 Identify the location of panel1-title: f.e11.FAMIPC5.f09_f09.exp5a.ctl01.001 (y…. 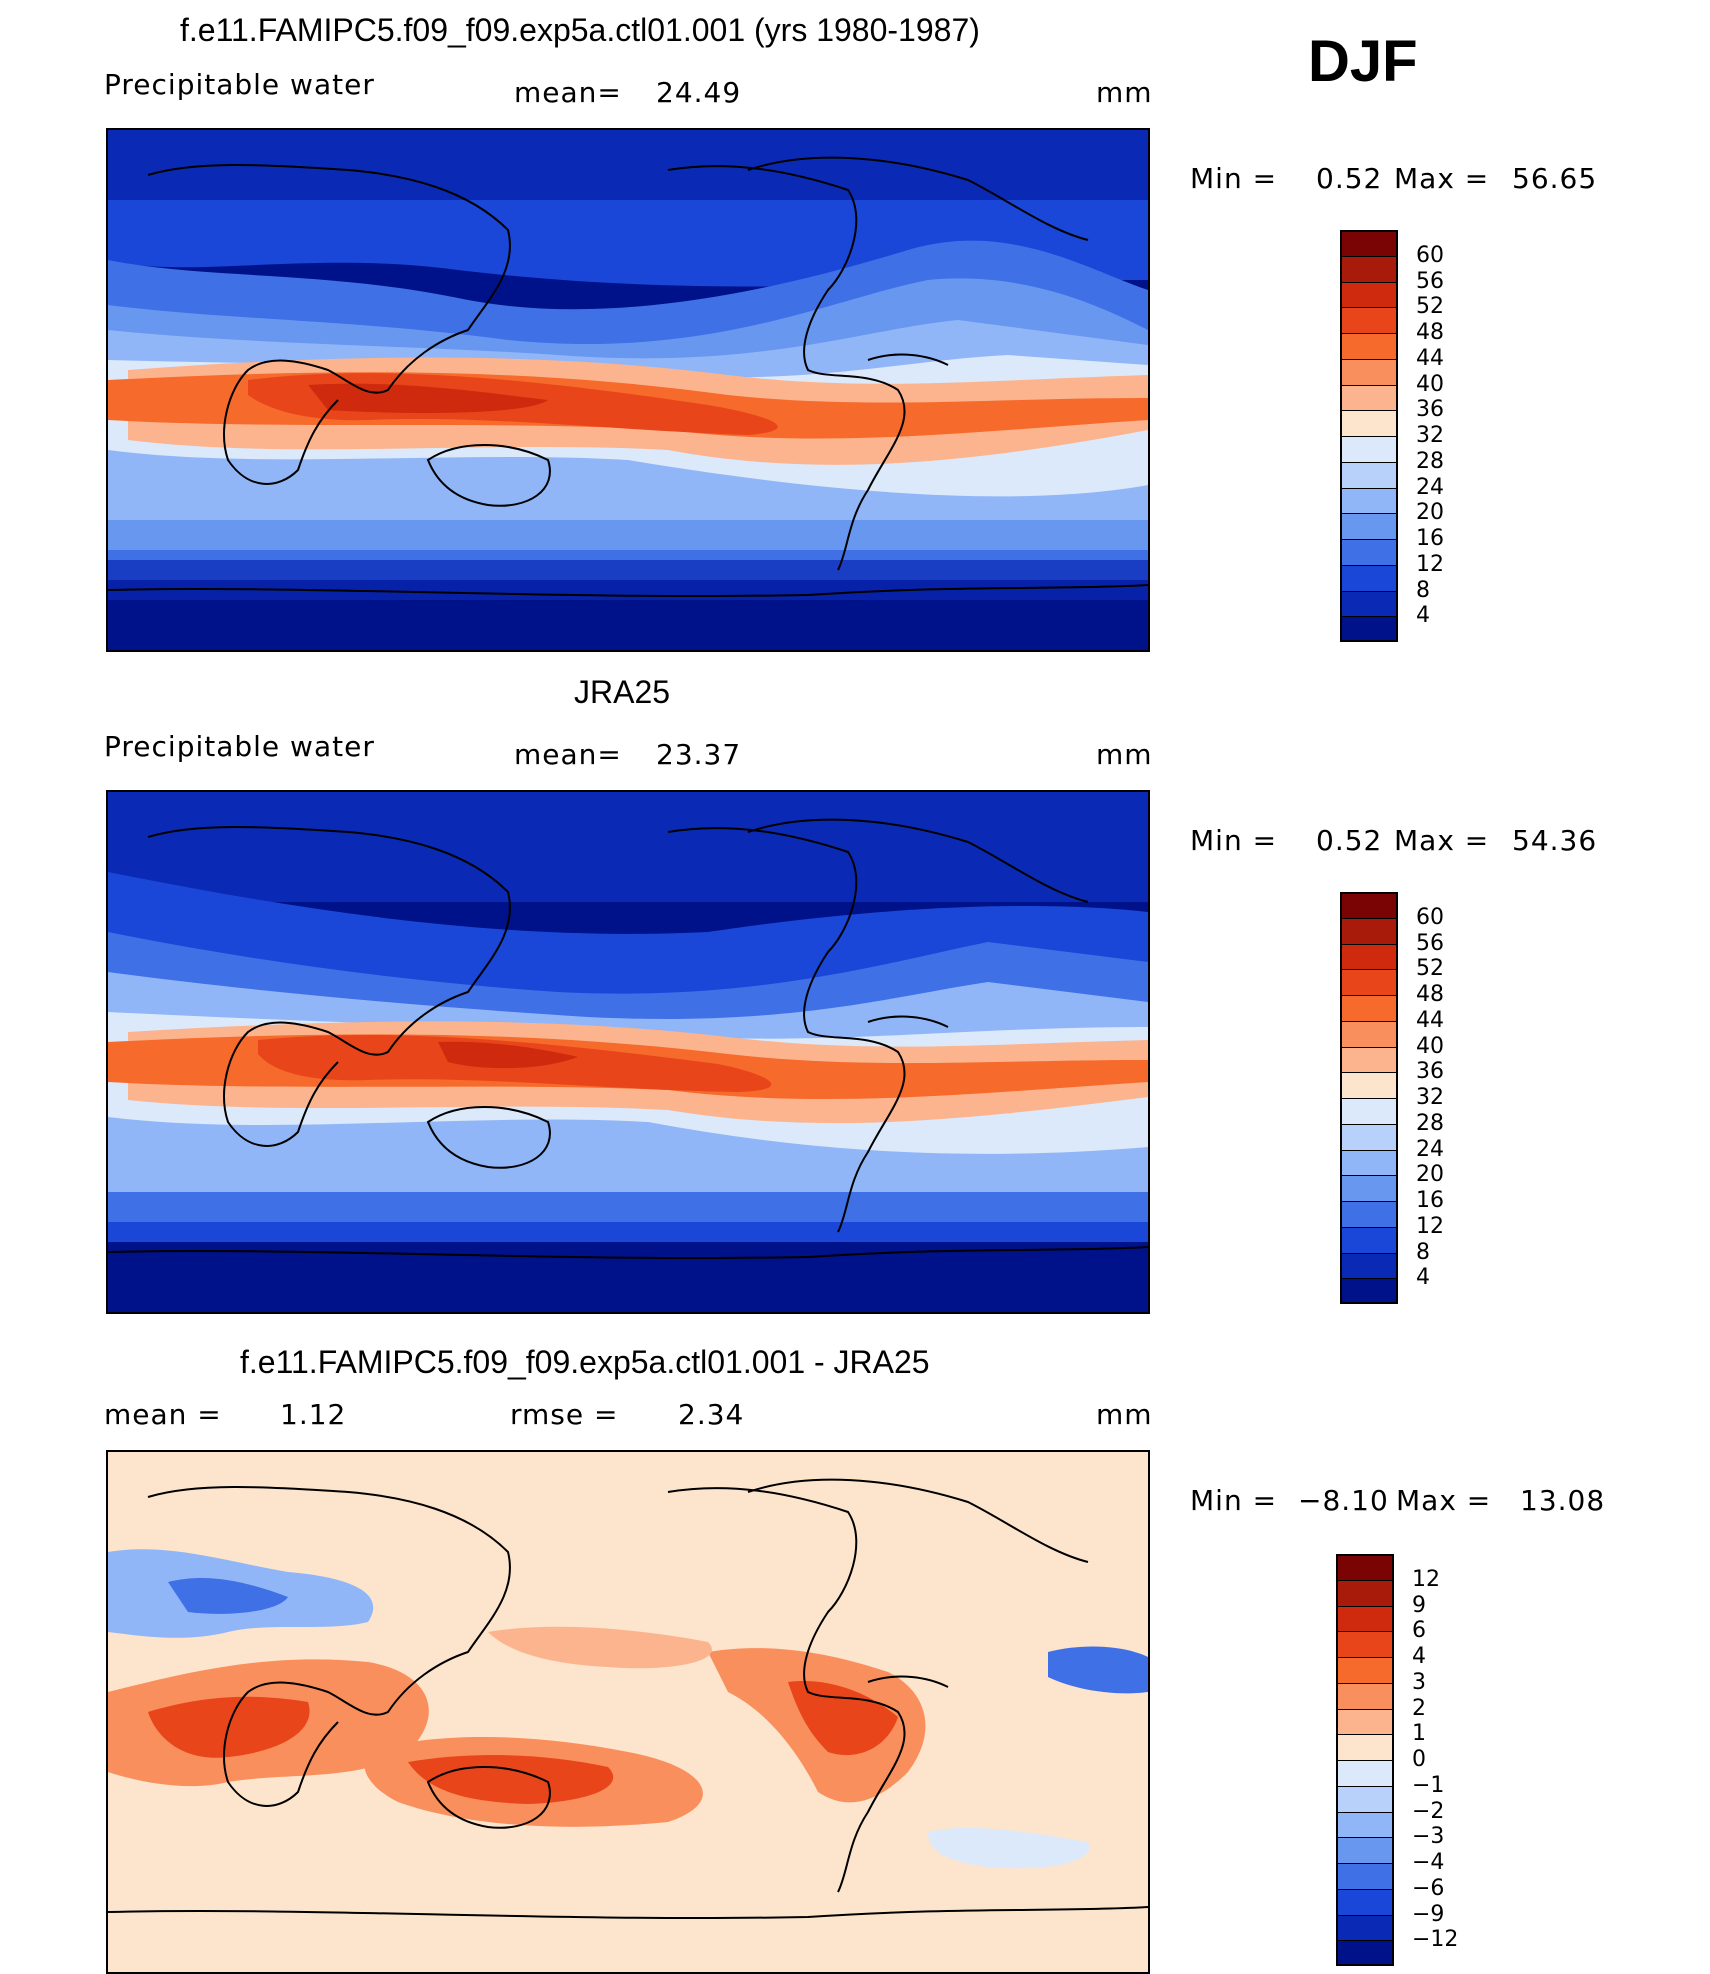
(580, 30).